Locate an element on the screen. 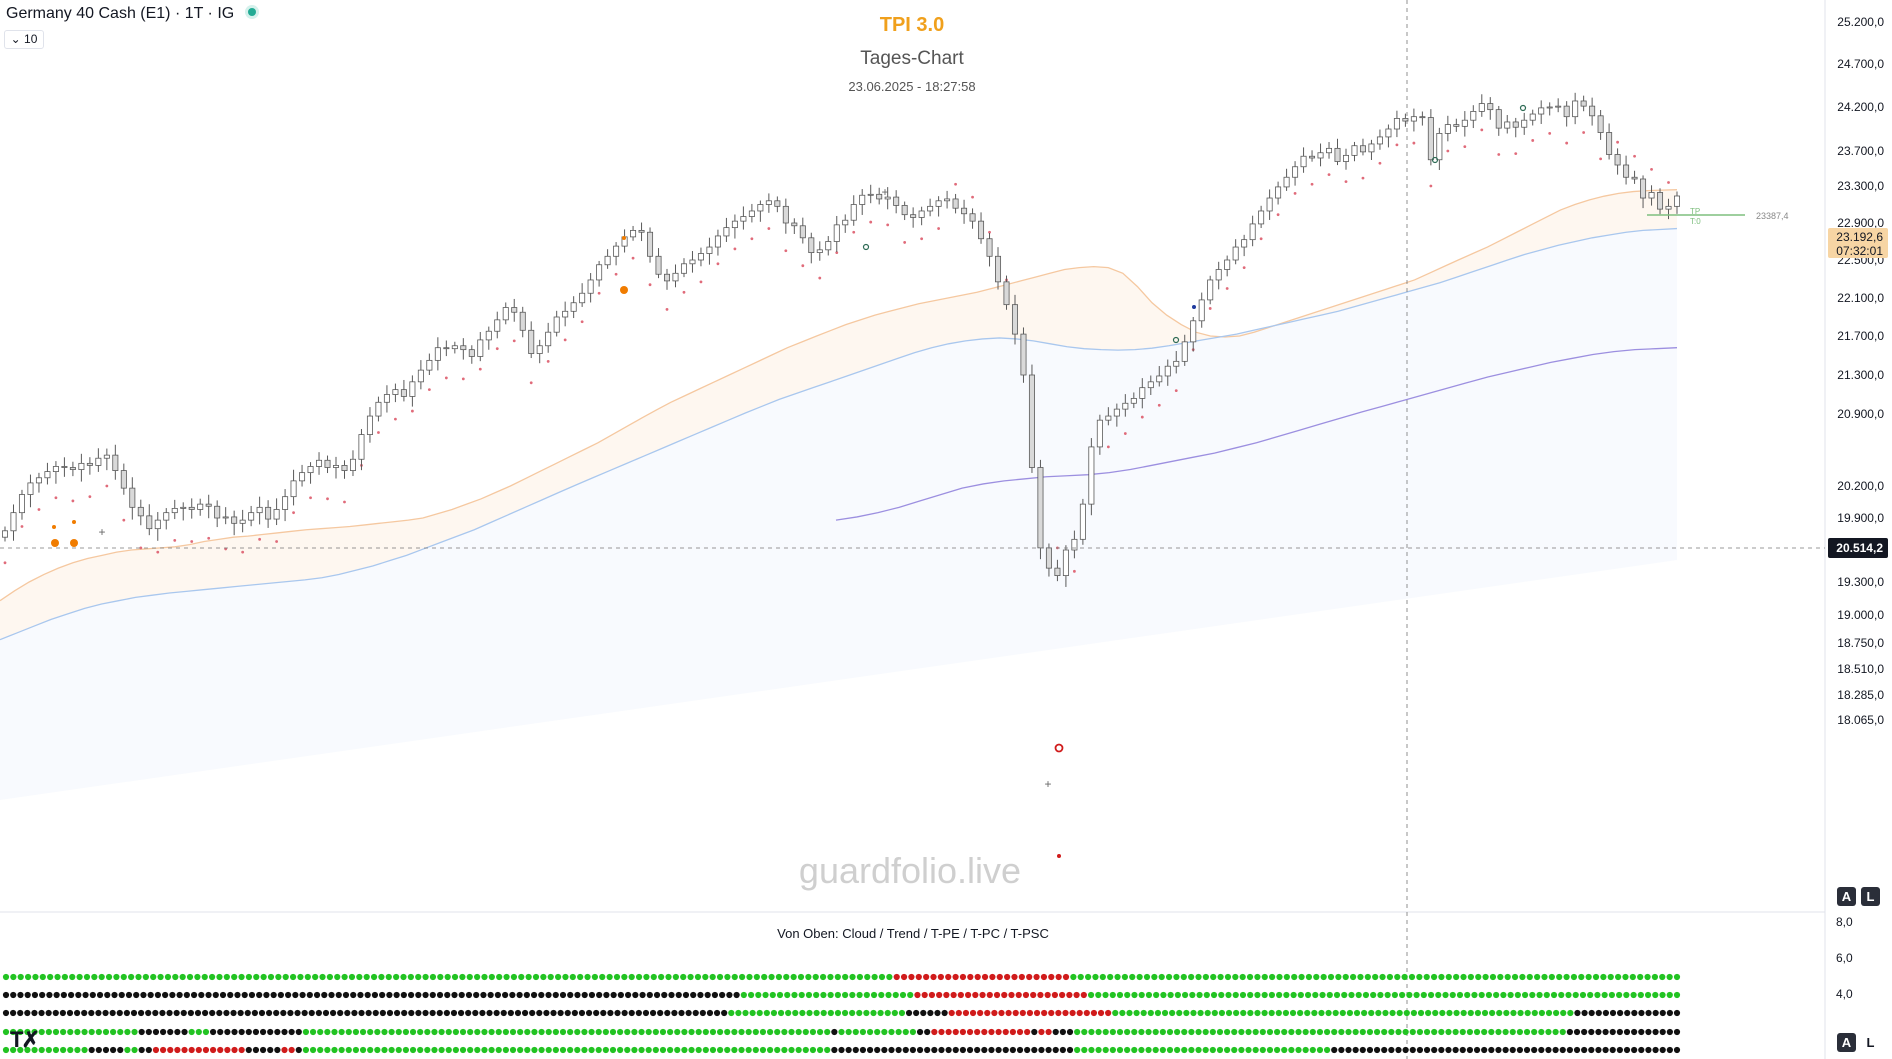  lower-axis-label: 8,0 is located at coordinates (1844, 922).